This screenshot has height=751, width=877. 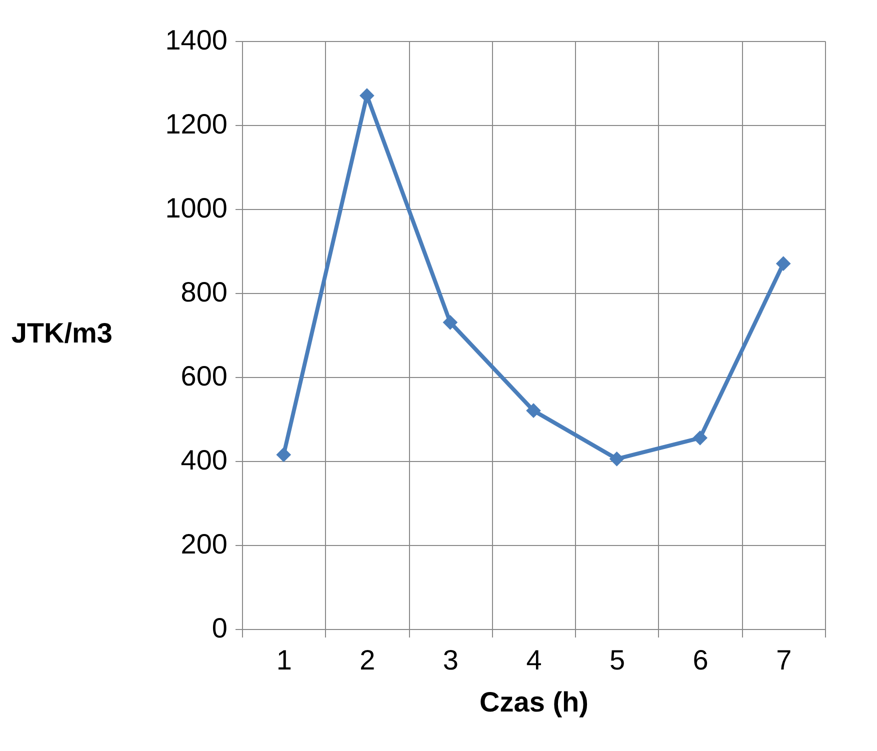 What do you see at coordinates (284, 660) in the screenshot?
I see `x-tick-label: 1` at bounding box center [284, 660].